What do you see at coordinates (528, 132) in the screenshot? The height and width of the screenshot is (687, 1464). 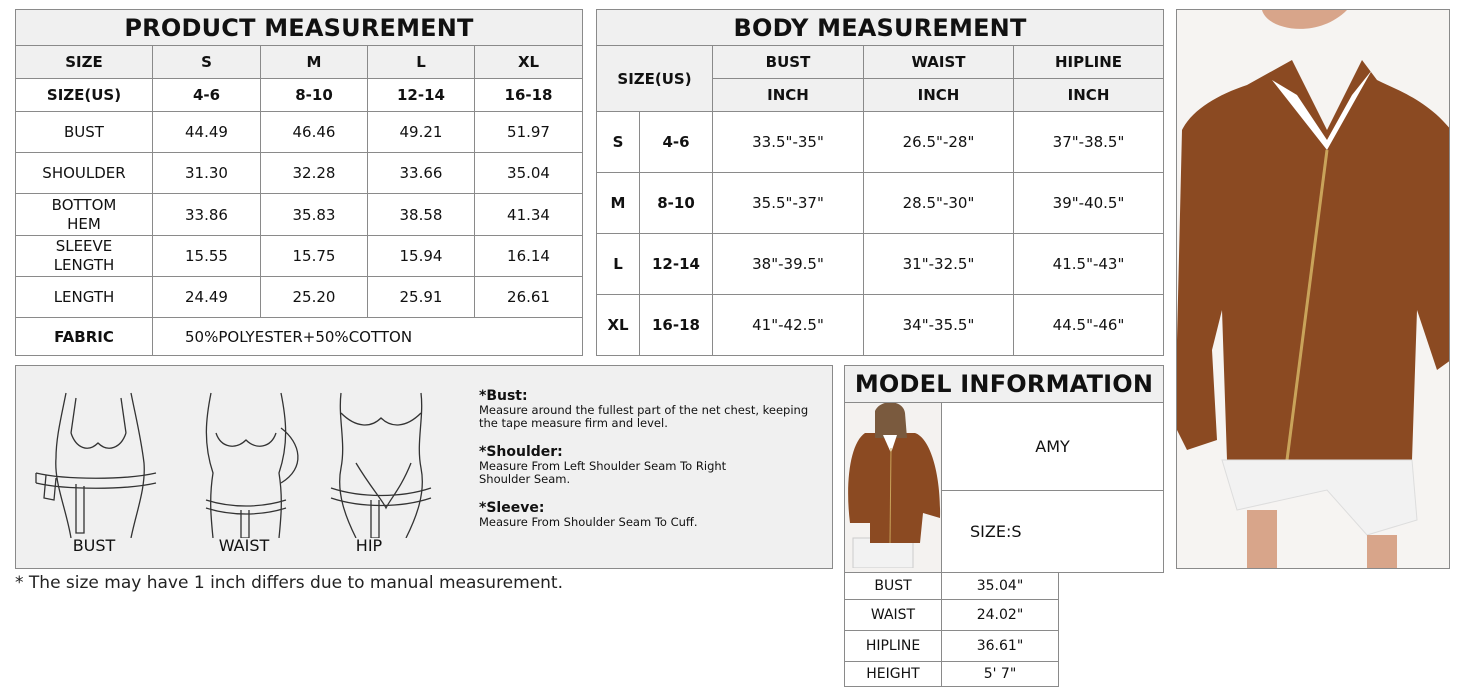 I see `value-cell: 51.97` at bounding box center [528, 132].